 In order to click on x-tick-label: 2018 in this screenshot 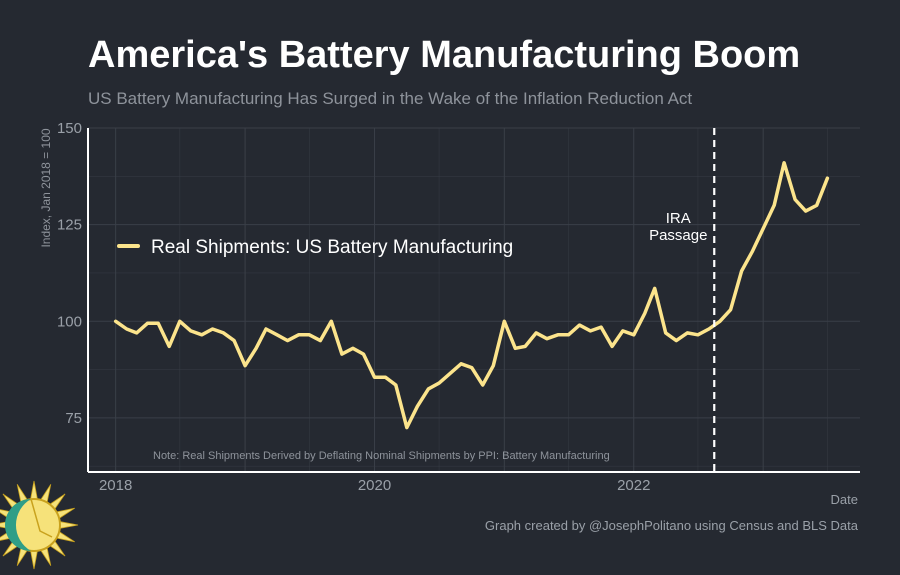, I will do `click(115, 485)`.